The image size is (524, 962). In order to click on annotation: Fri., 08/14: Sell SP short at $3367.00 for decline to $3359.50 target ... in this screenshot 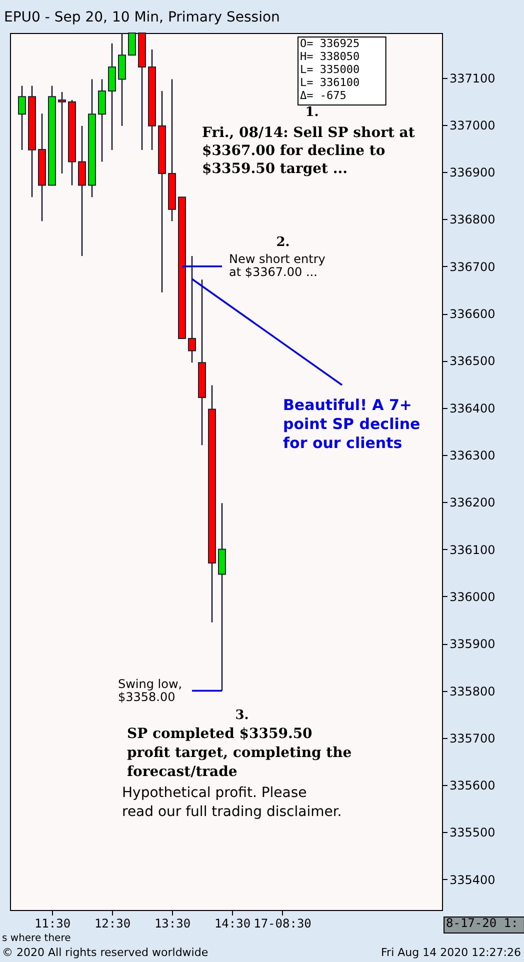, I will do `click(309, 151)`.